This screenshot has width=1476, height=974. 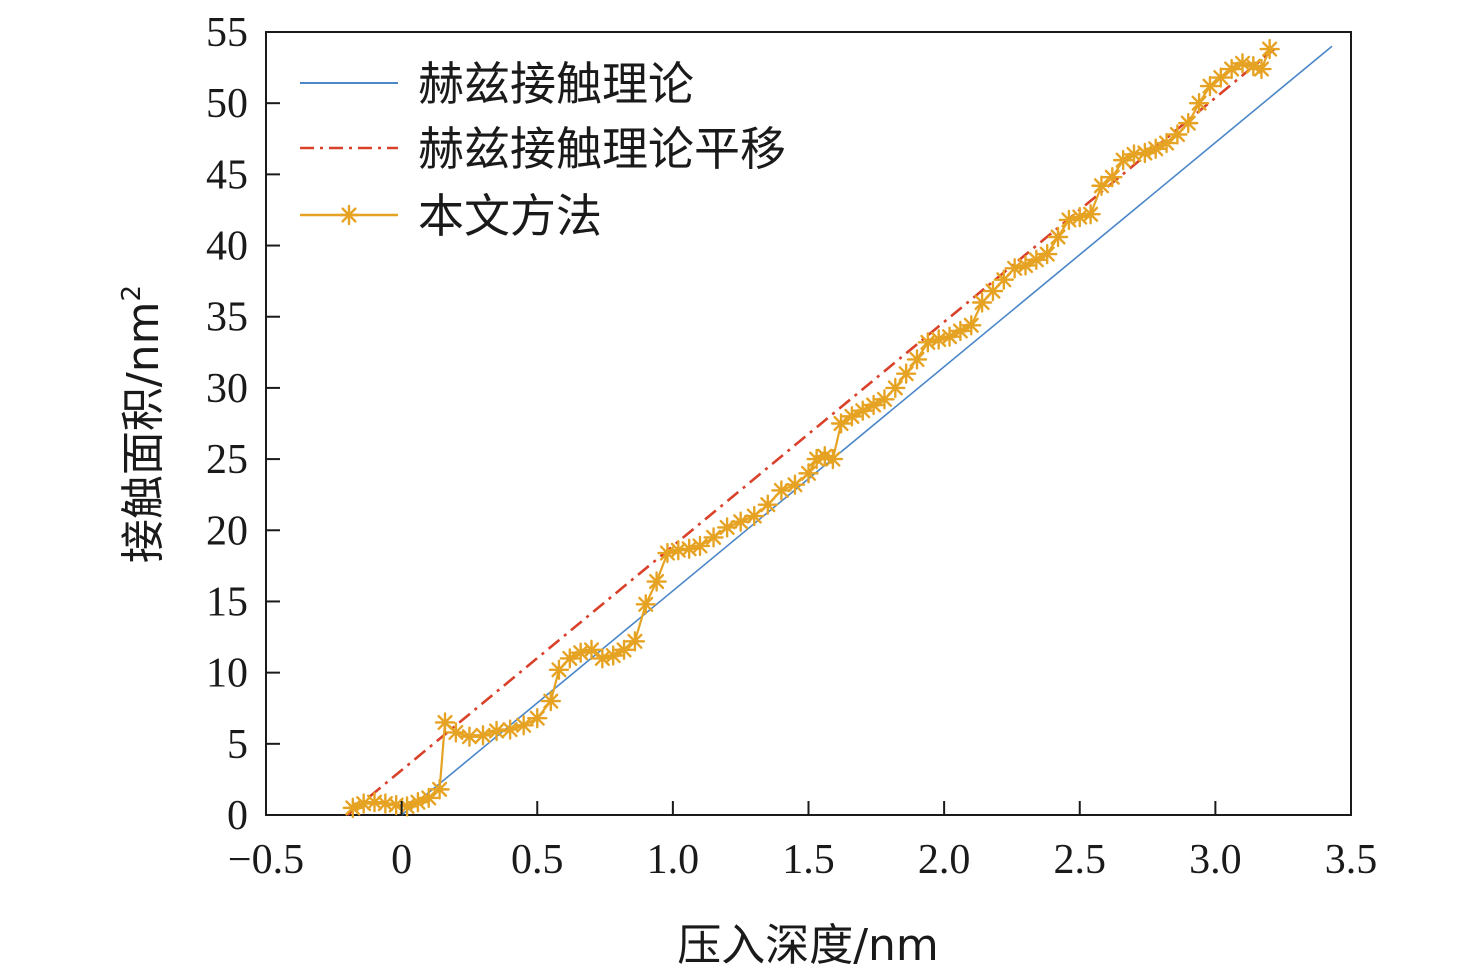 What do you see at coordinates (808, 945) in the screenshot?
I see `x-axis-title: 压入深度/nm` at bounding box center [808, 945].